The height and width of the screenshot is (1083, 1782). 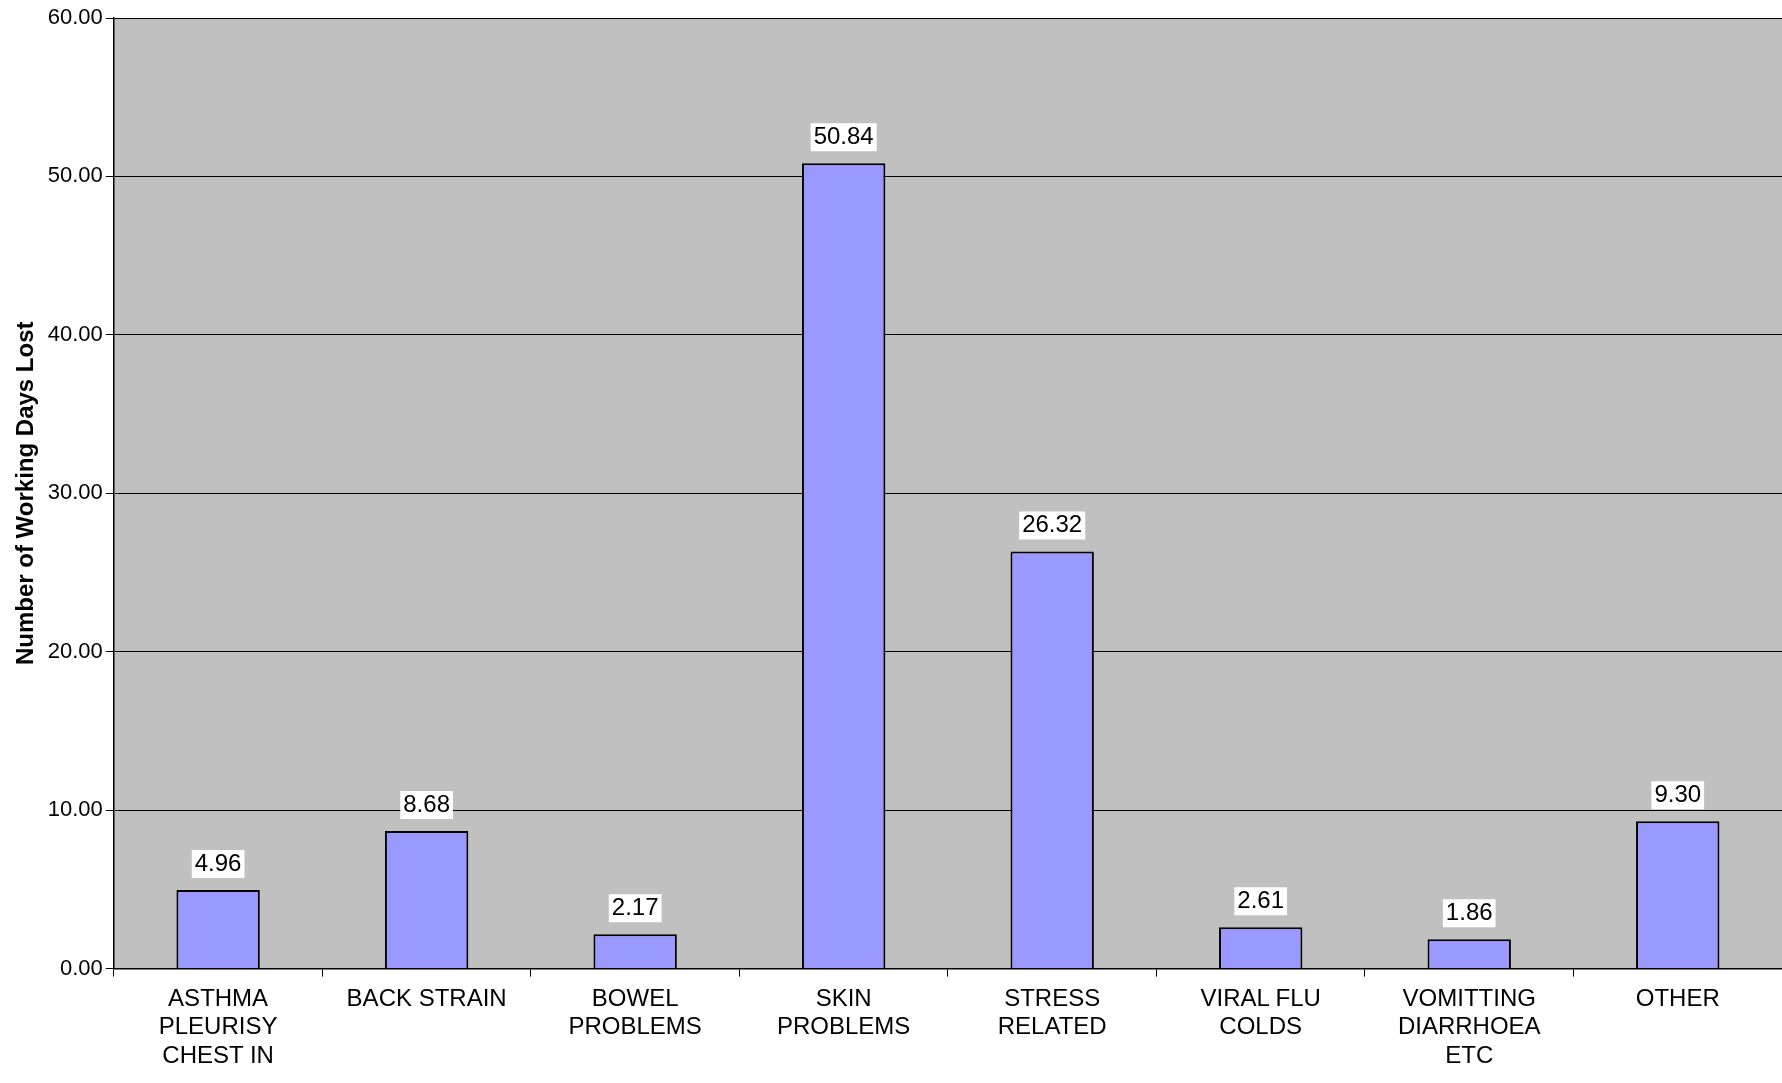 What do you see at coordinates (75, 175) in the screenshot?
I see `y-tick-label: 50.00` at bounding box center [75, 175].